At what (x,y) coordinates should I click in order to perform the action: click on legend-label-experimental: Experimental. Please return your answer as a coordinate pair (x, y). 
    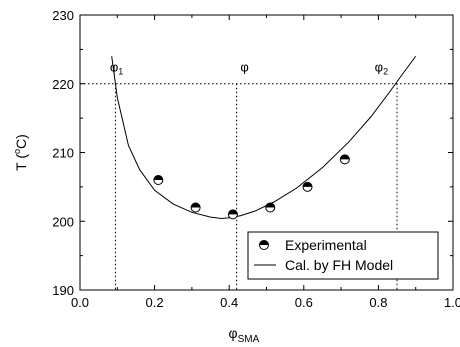
    Looking at the image, I should click on (326, 245).